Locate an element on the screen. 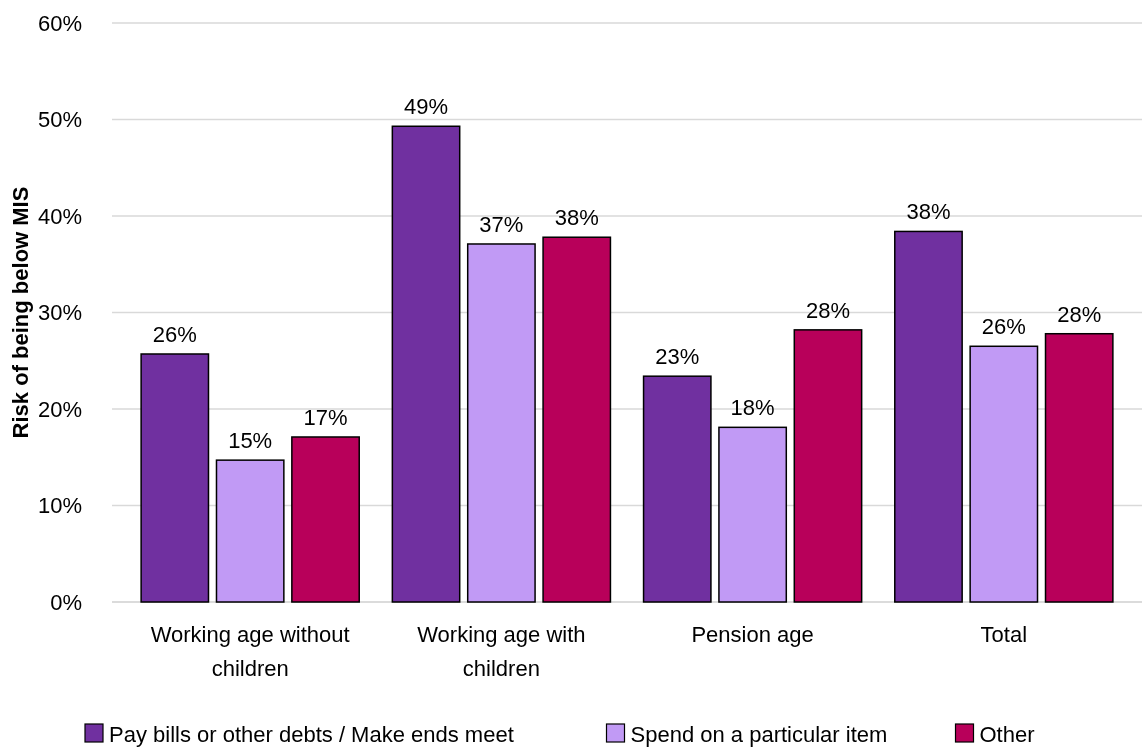  y-tick-label: 50% is located at coordinates (59, 120).